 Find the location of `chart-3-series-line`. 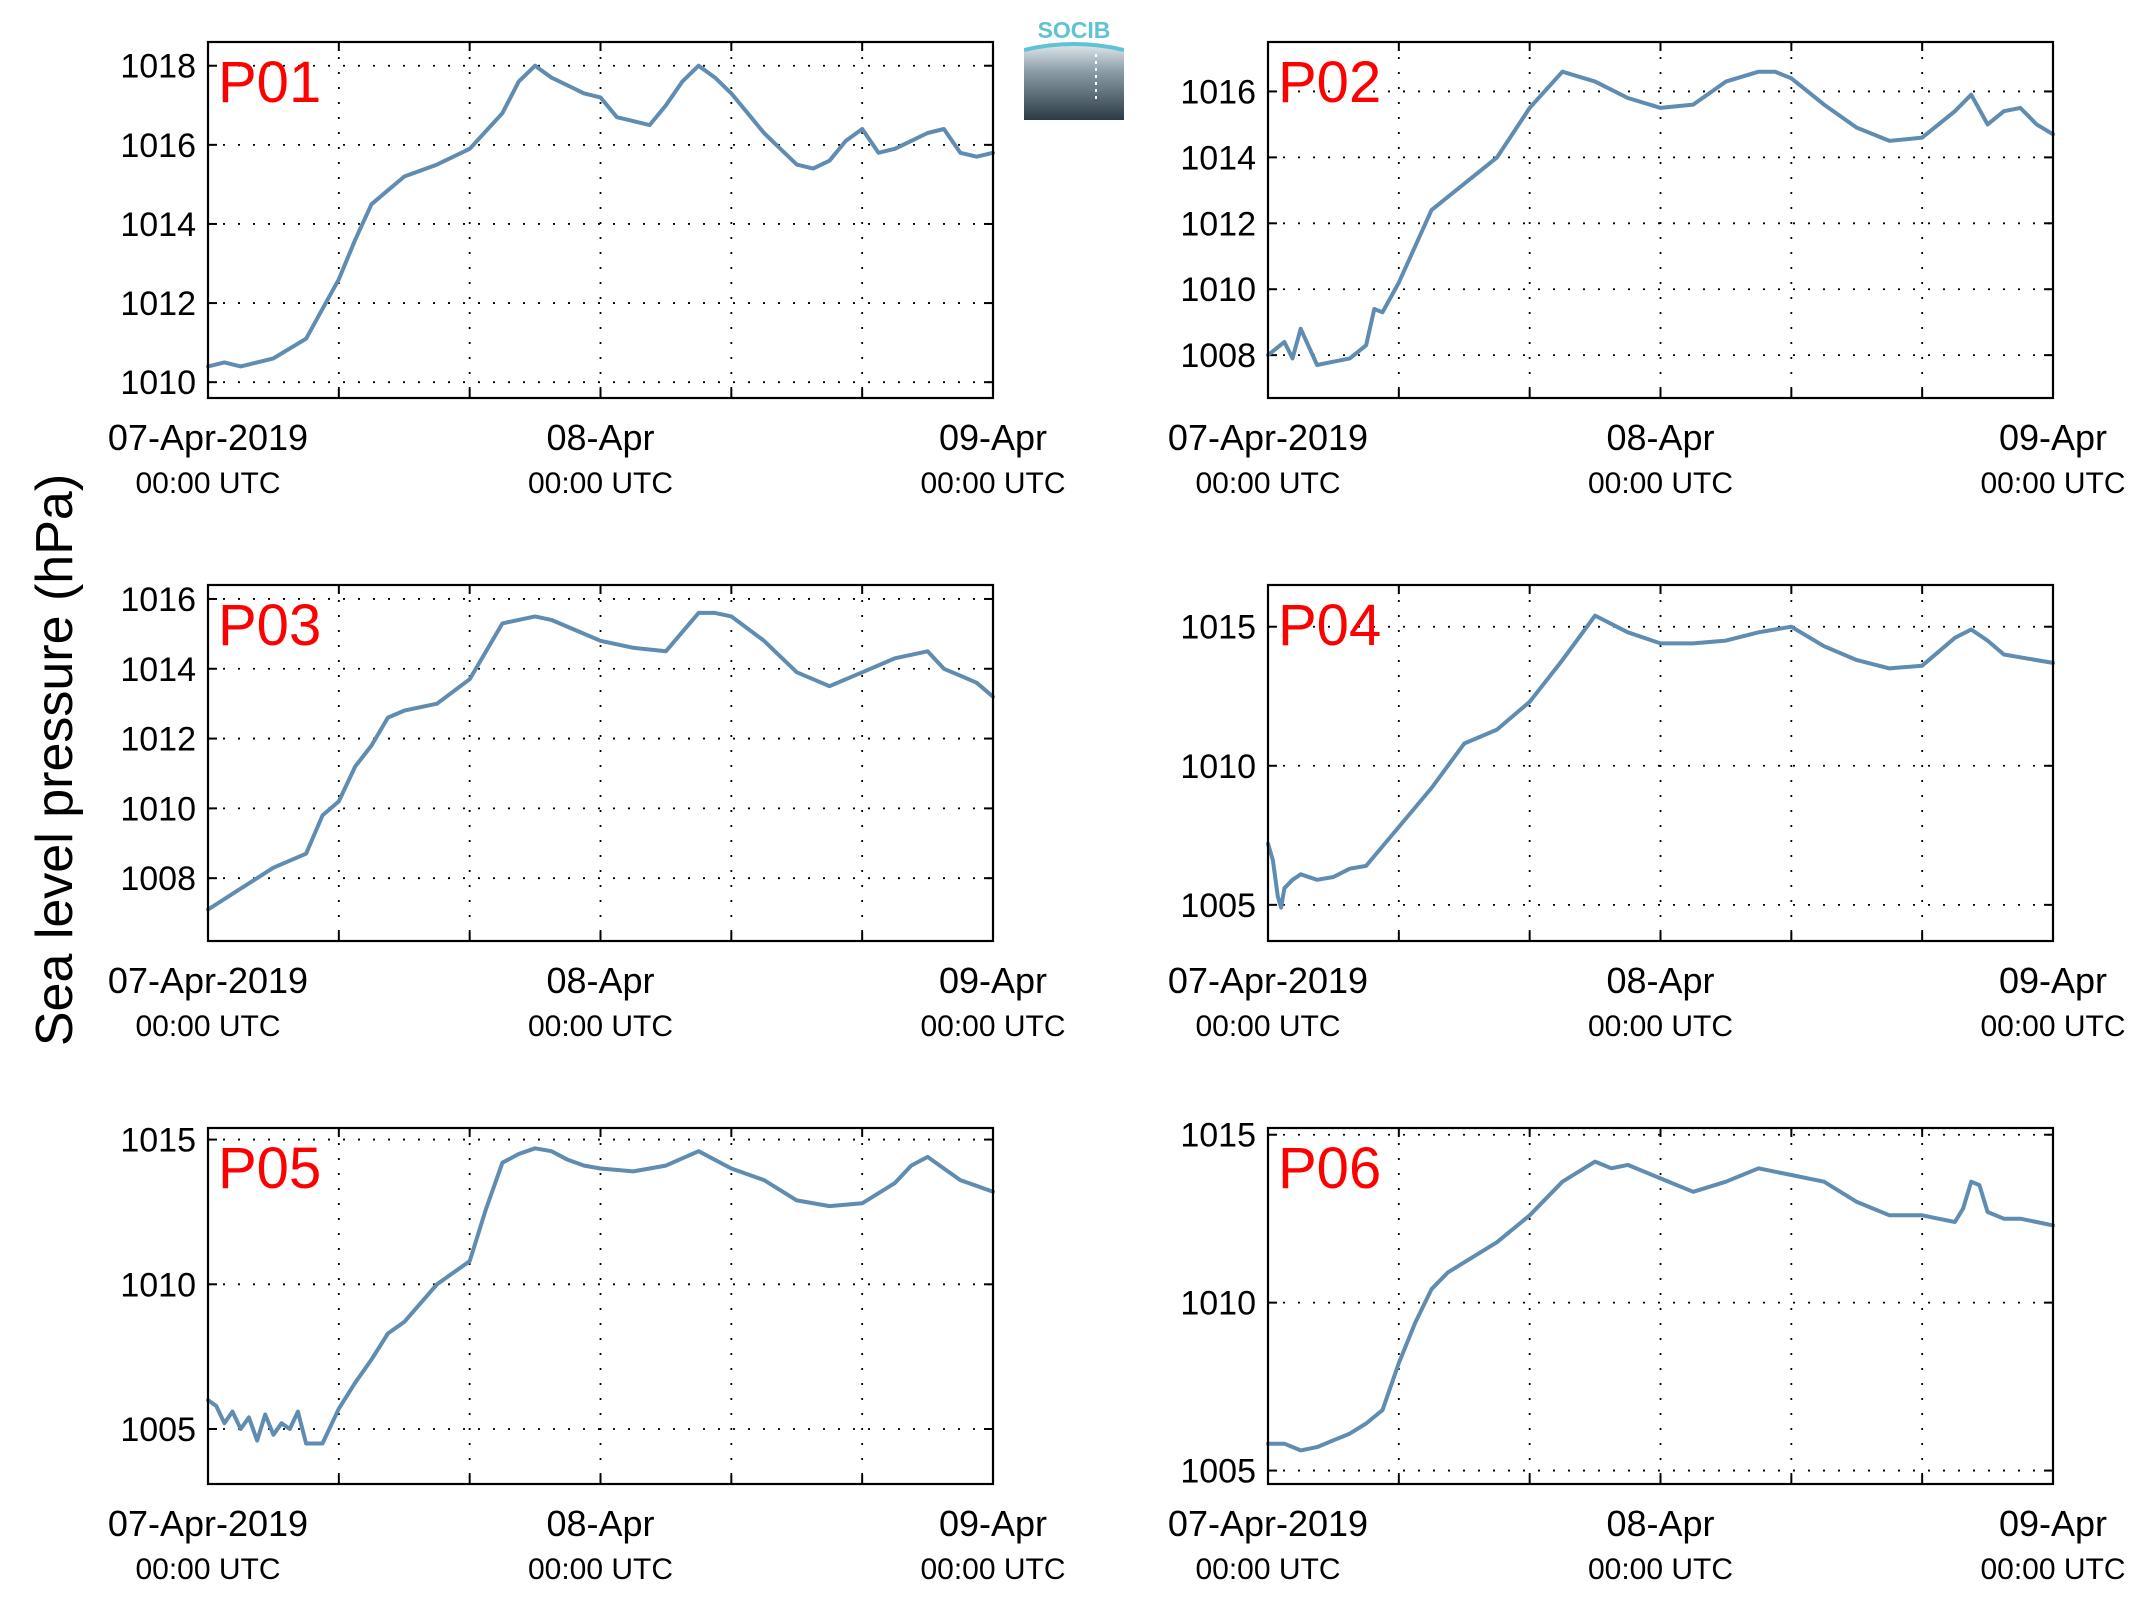

chart-3-series-line is located at coordinates (600, 761).